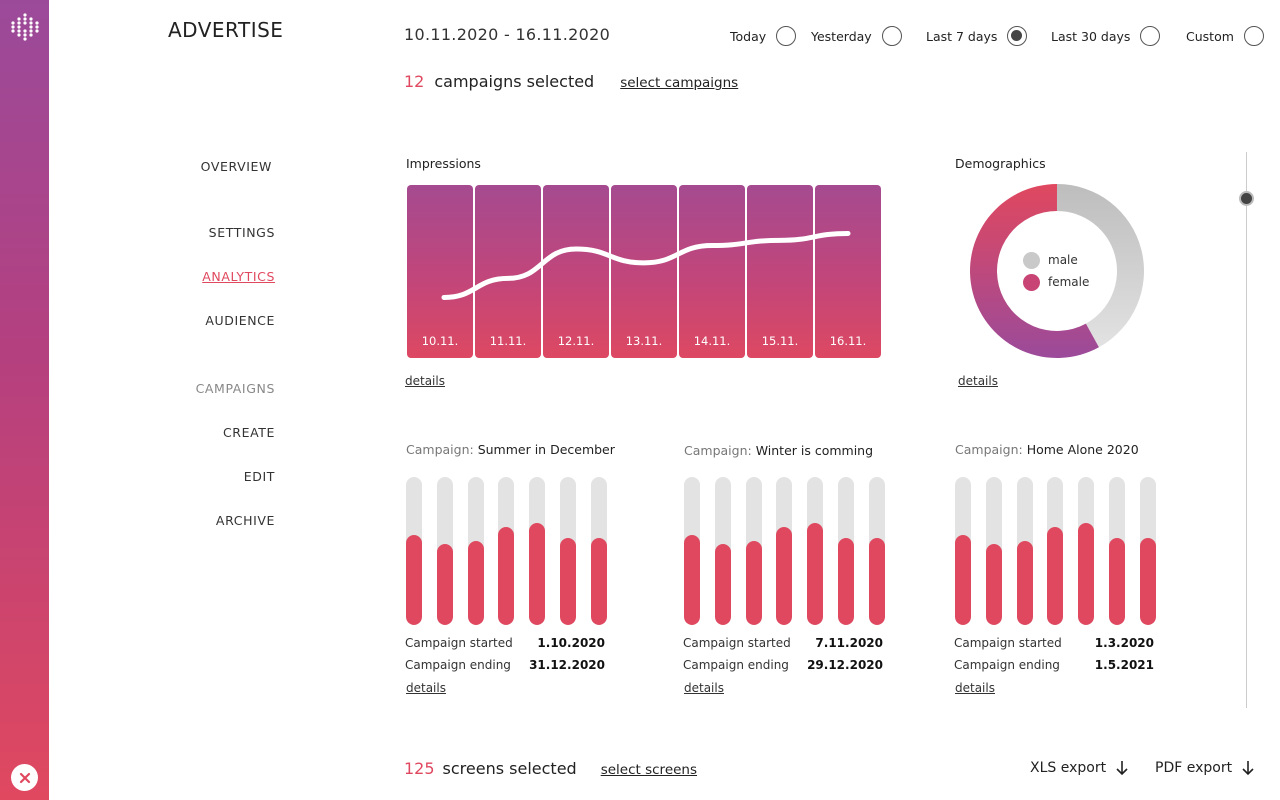 This screenshot has width=1280, height=800. I want to click on nav-settings: SETTINGS, so click(241, 232).